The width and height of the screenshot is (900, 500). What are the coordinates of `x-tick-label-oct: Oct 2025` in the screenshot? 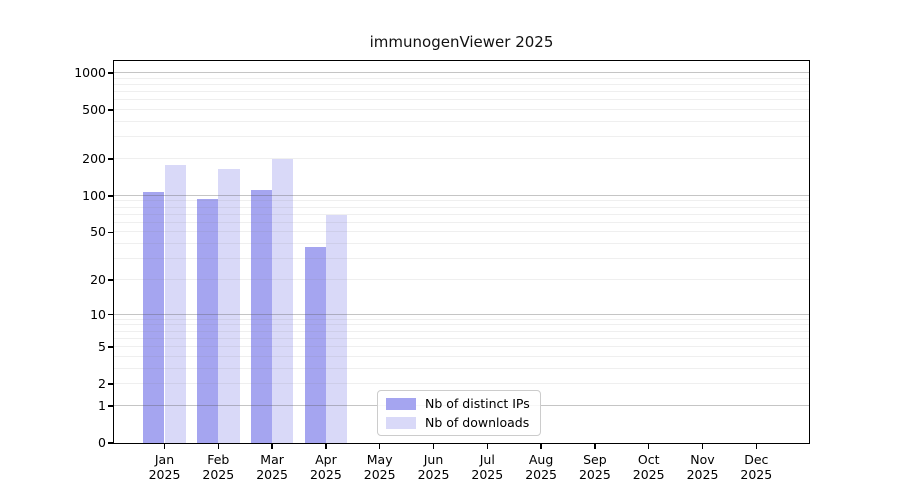 It's located at (648, 467).